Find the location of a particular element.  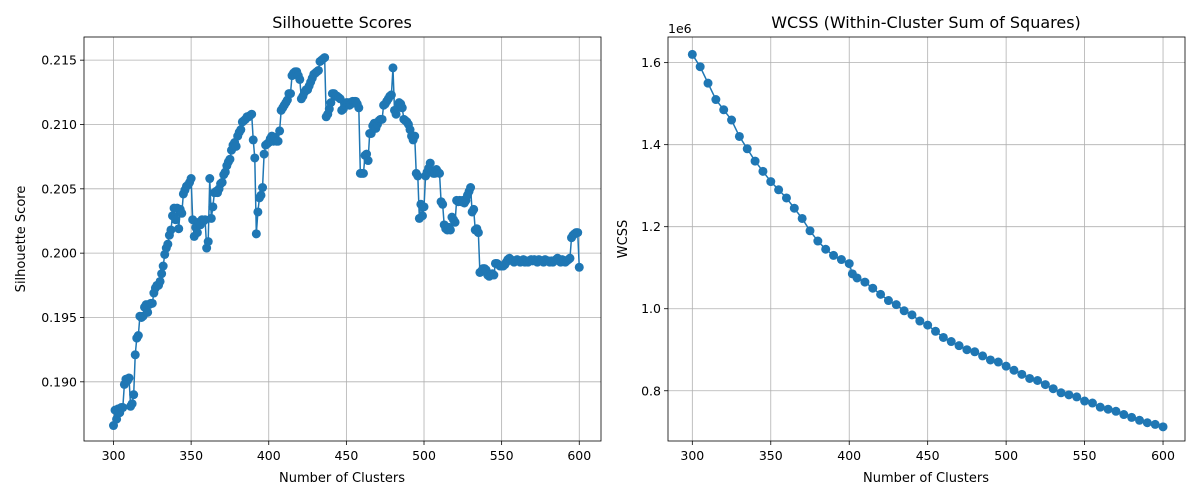

silhouette-xlabel: Number of Clusters is located at coordinates (342, 478).